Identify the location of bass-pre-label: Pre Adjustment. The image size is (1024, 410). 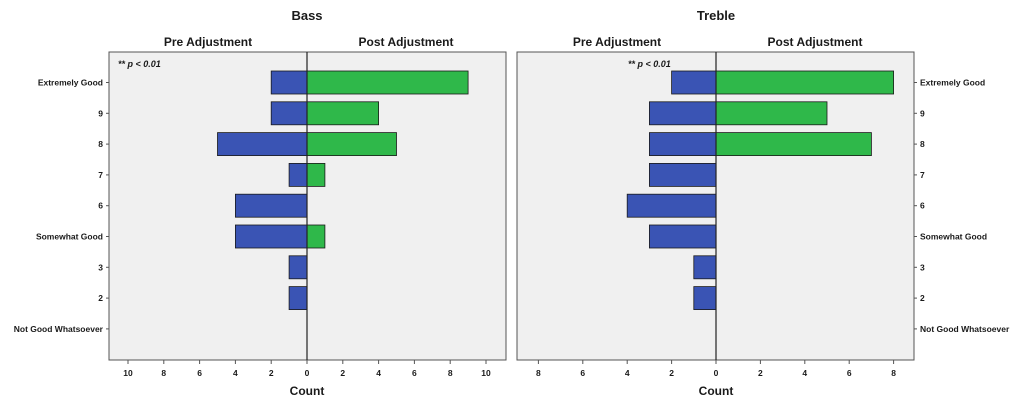
(208, 42).